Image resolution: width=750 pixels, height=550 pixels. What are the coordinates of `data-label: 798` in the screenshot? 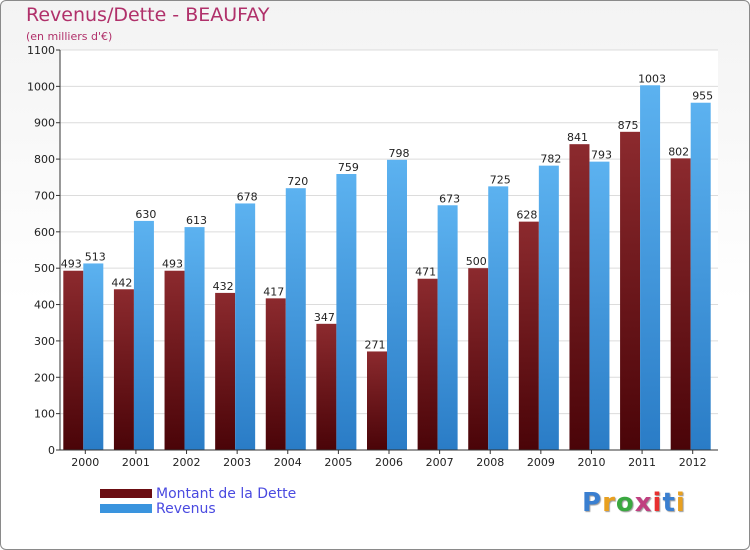 It's located at (399, 153).